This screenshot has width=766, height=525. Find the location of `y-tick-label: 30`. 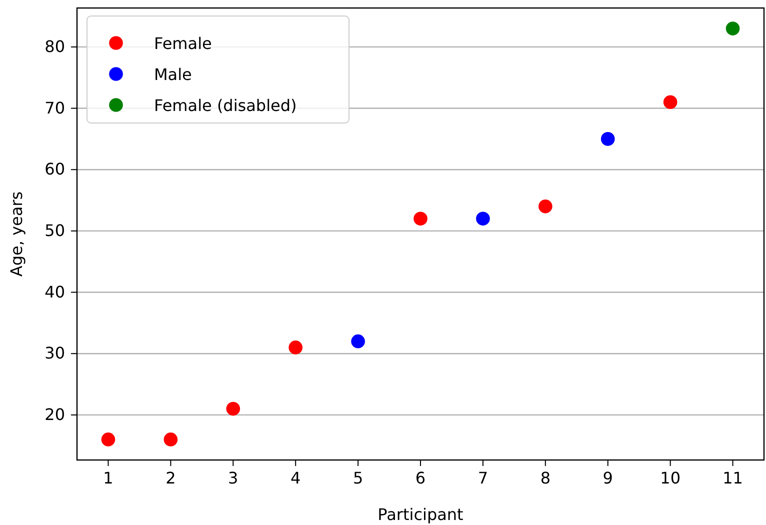

y-tick-label: 30 is located at coordinates (54, 353).